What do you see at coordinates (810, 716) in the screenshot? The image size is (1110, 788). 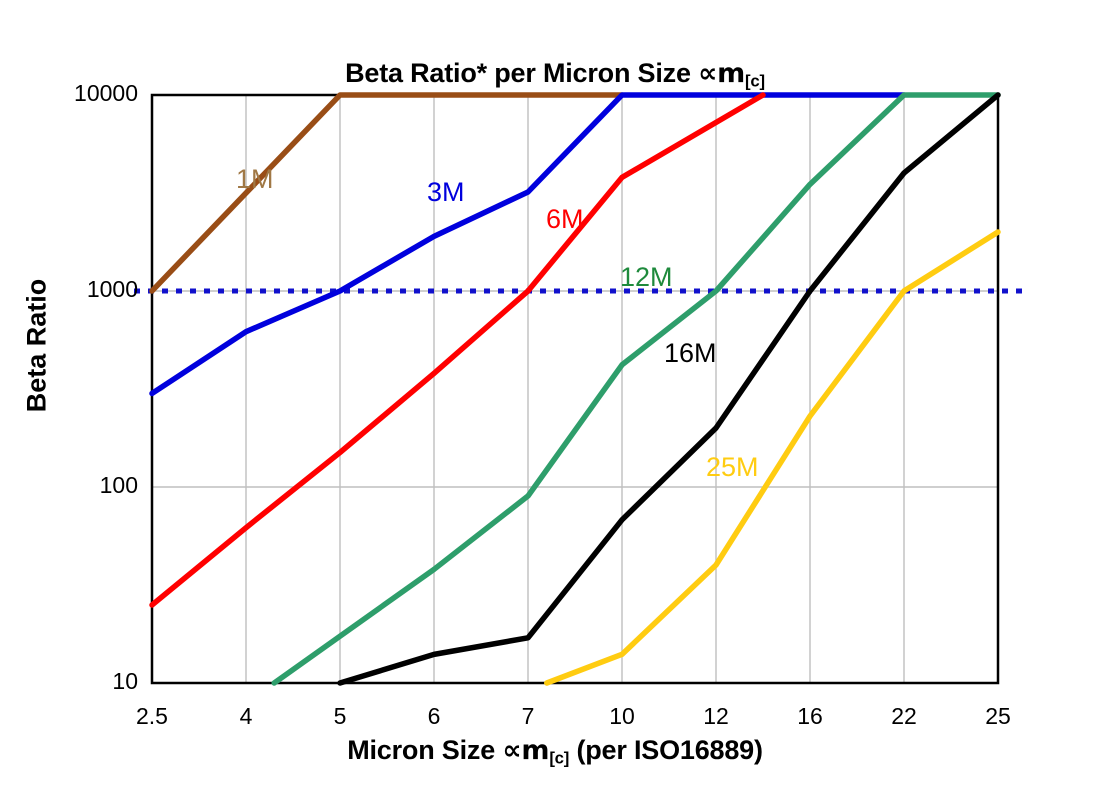 I see `x-tick-label: 16` at bounding box center [810, 716].